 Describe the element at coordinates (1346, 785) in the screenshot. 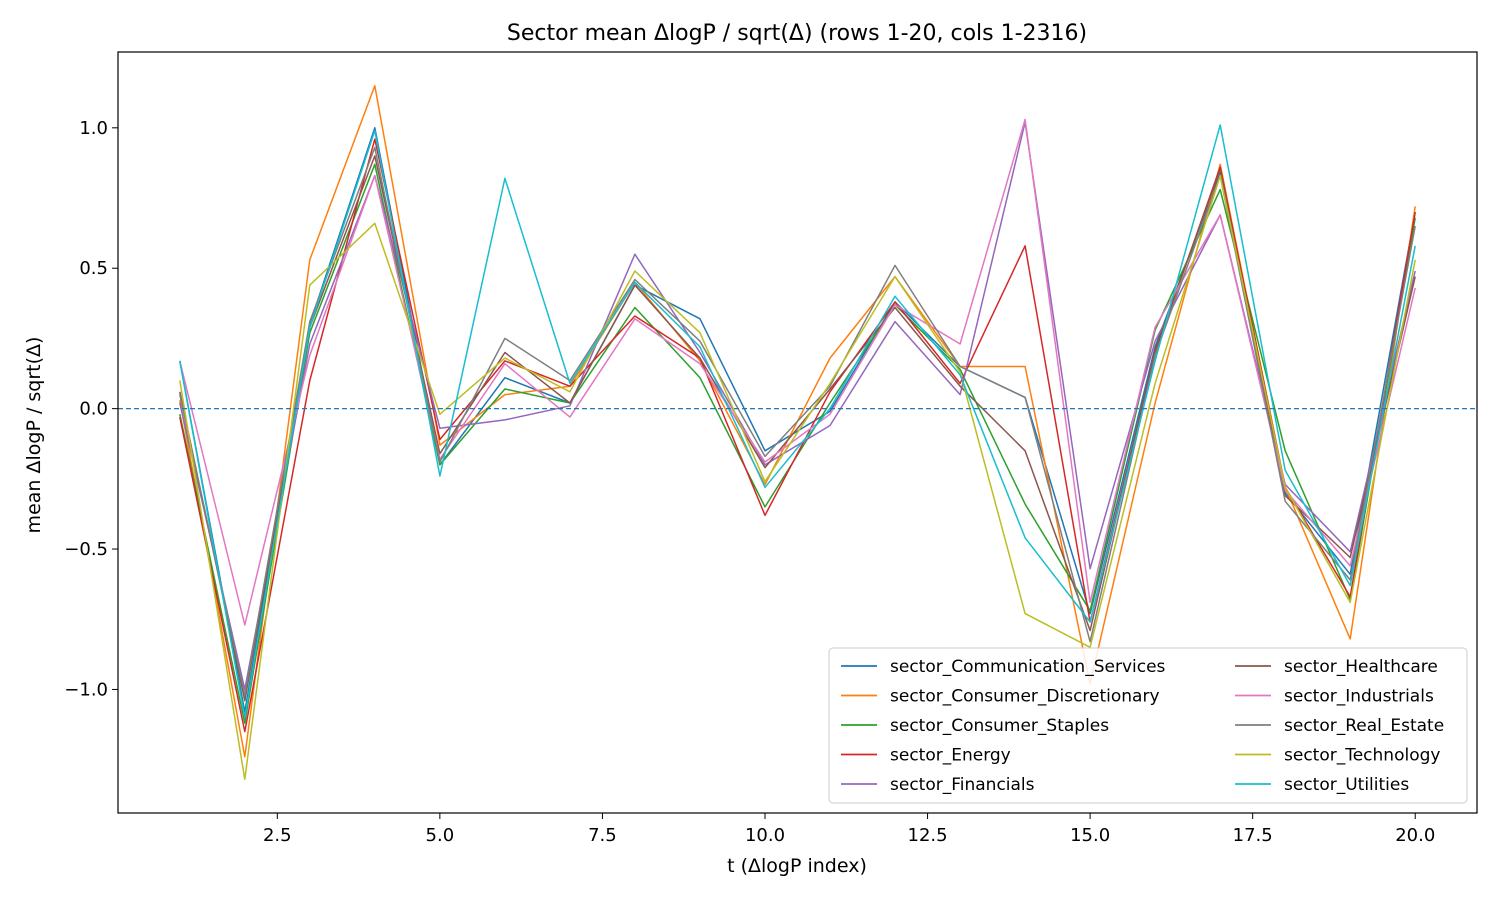

I see `legend-label: sector_Utilities` at that location.